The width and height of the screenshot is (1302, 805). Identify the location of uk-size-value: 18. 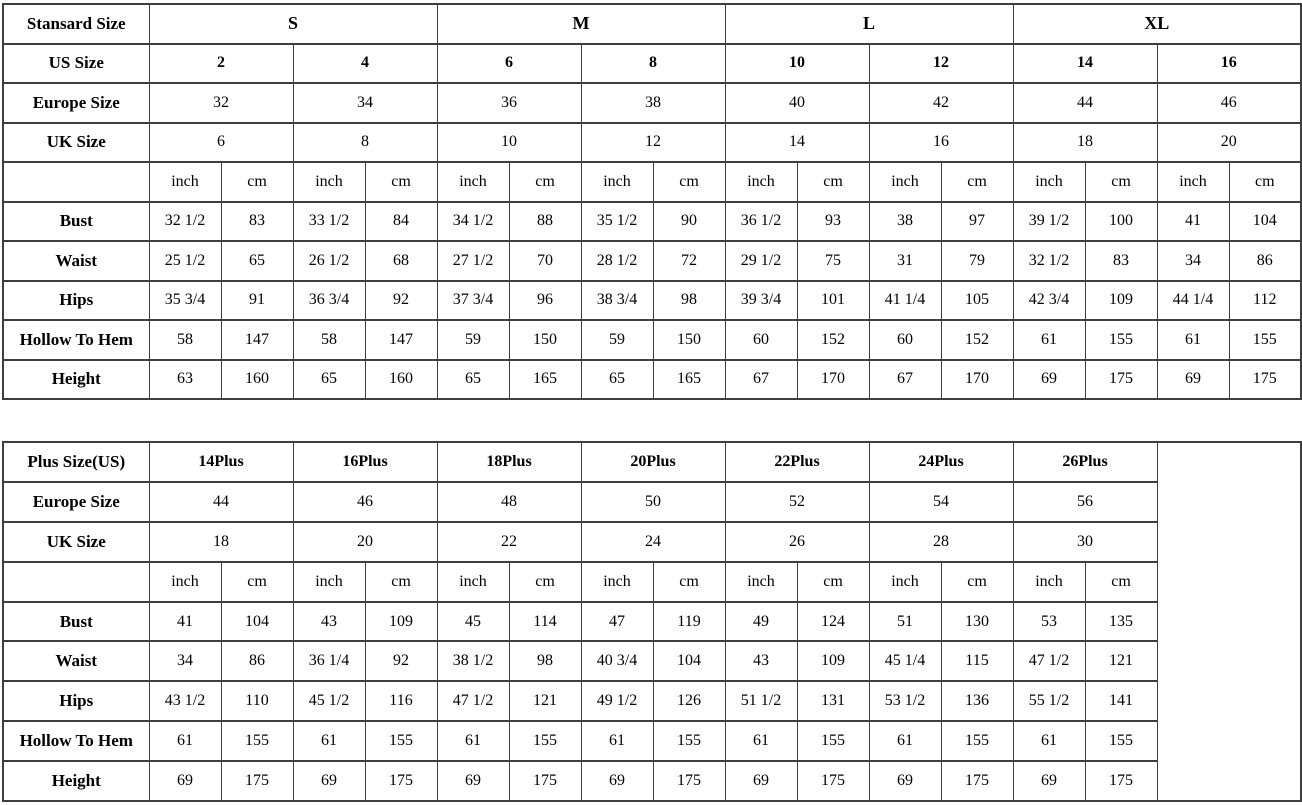
(1085, 142).